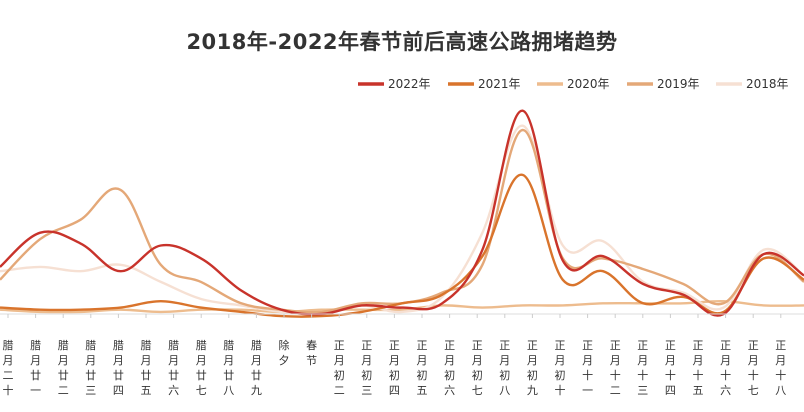 This screenshot has width=804, height=412. I want to click on x-tick-label: 正月初三, so click(366, 368).